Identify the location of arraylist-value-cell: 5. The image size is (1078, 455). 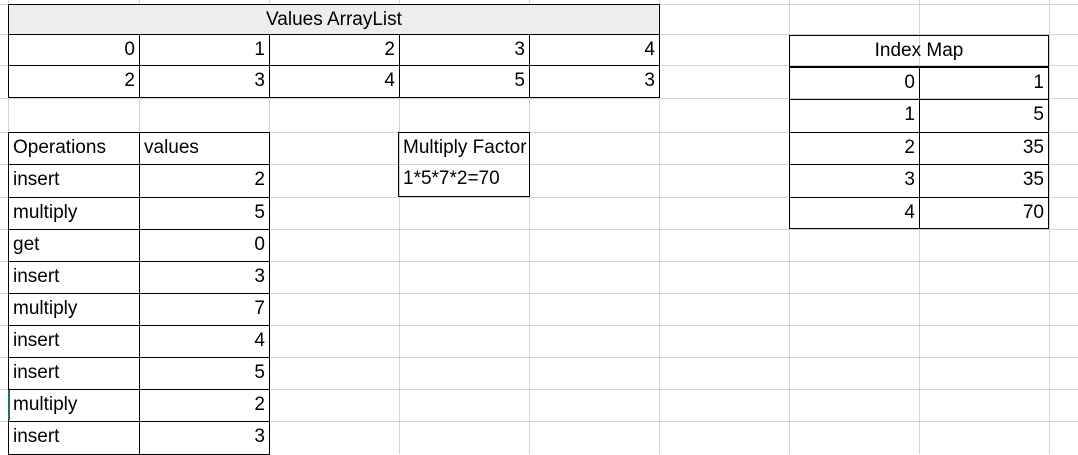
(464, 81).